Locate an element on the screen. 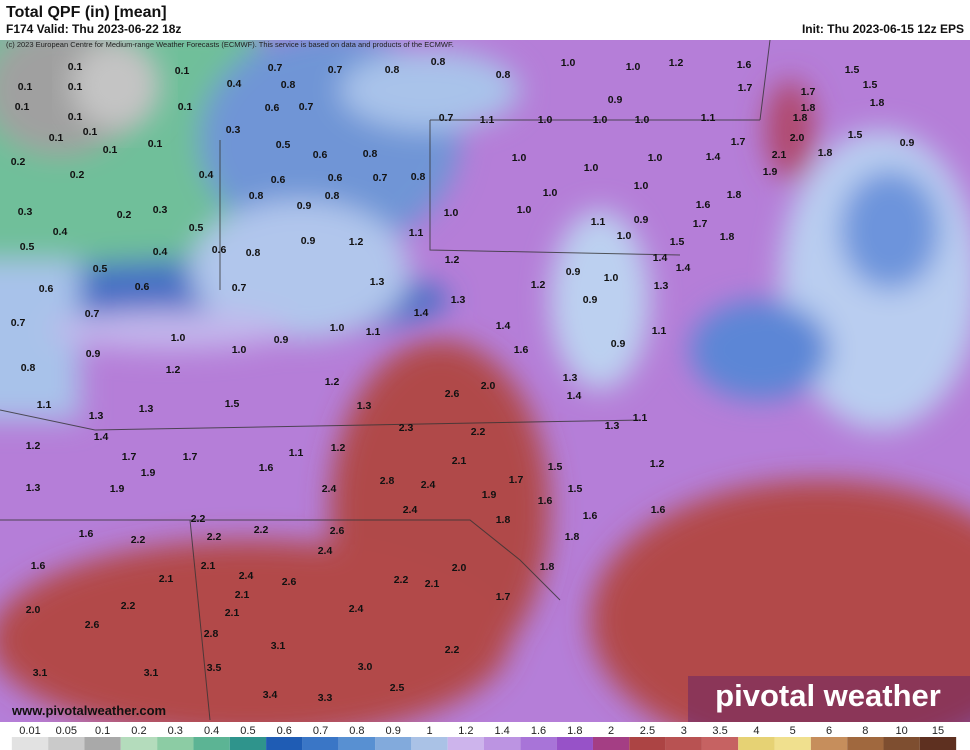 Image resolution: width=970 pixels, height=750 pixels. map-value-label: 0.4 is located at coordinates (60, 232).